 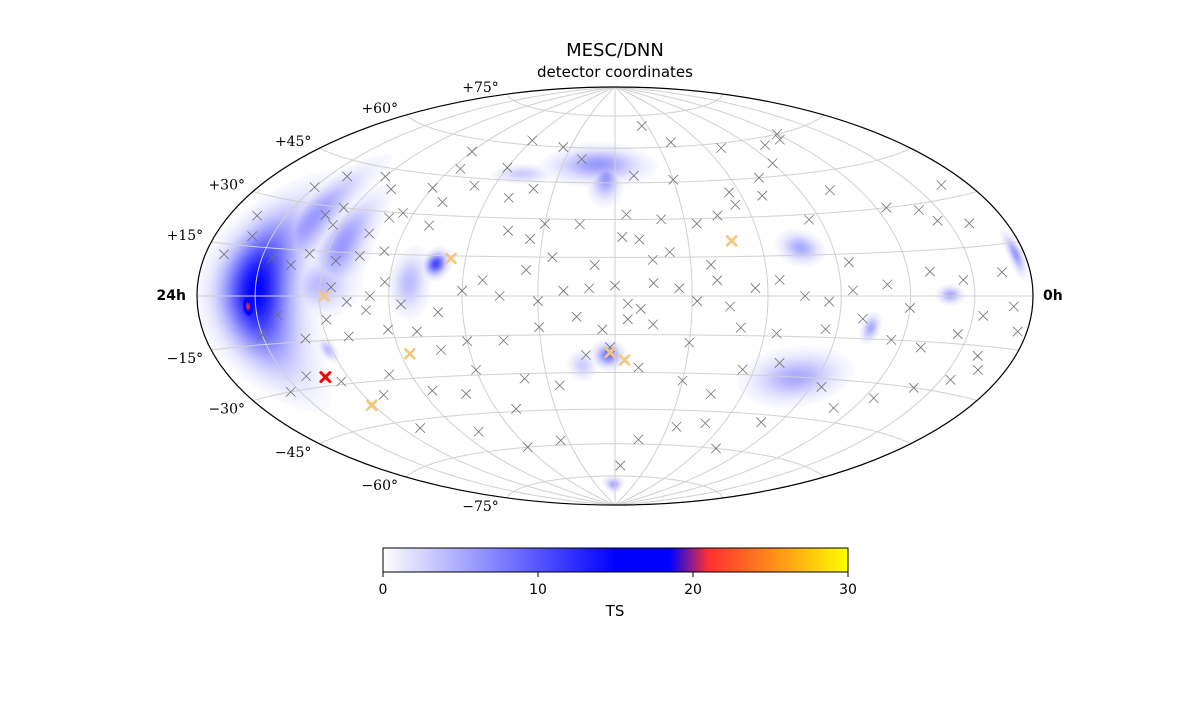 What do you see at coordinates (618, 583) in the screenshot?
I see `colorbar: 0 10 20 30 TS` at bounding box center [618, 583].